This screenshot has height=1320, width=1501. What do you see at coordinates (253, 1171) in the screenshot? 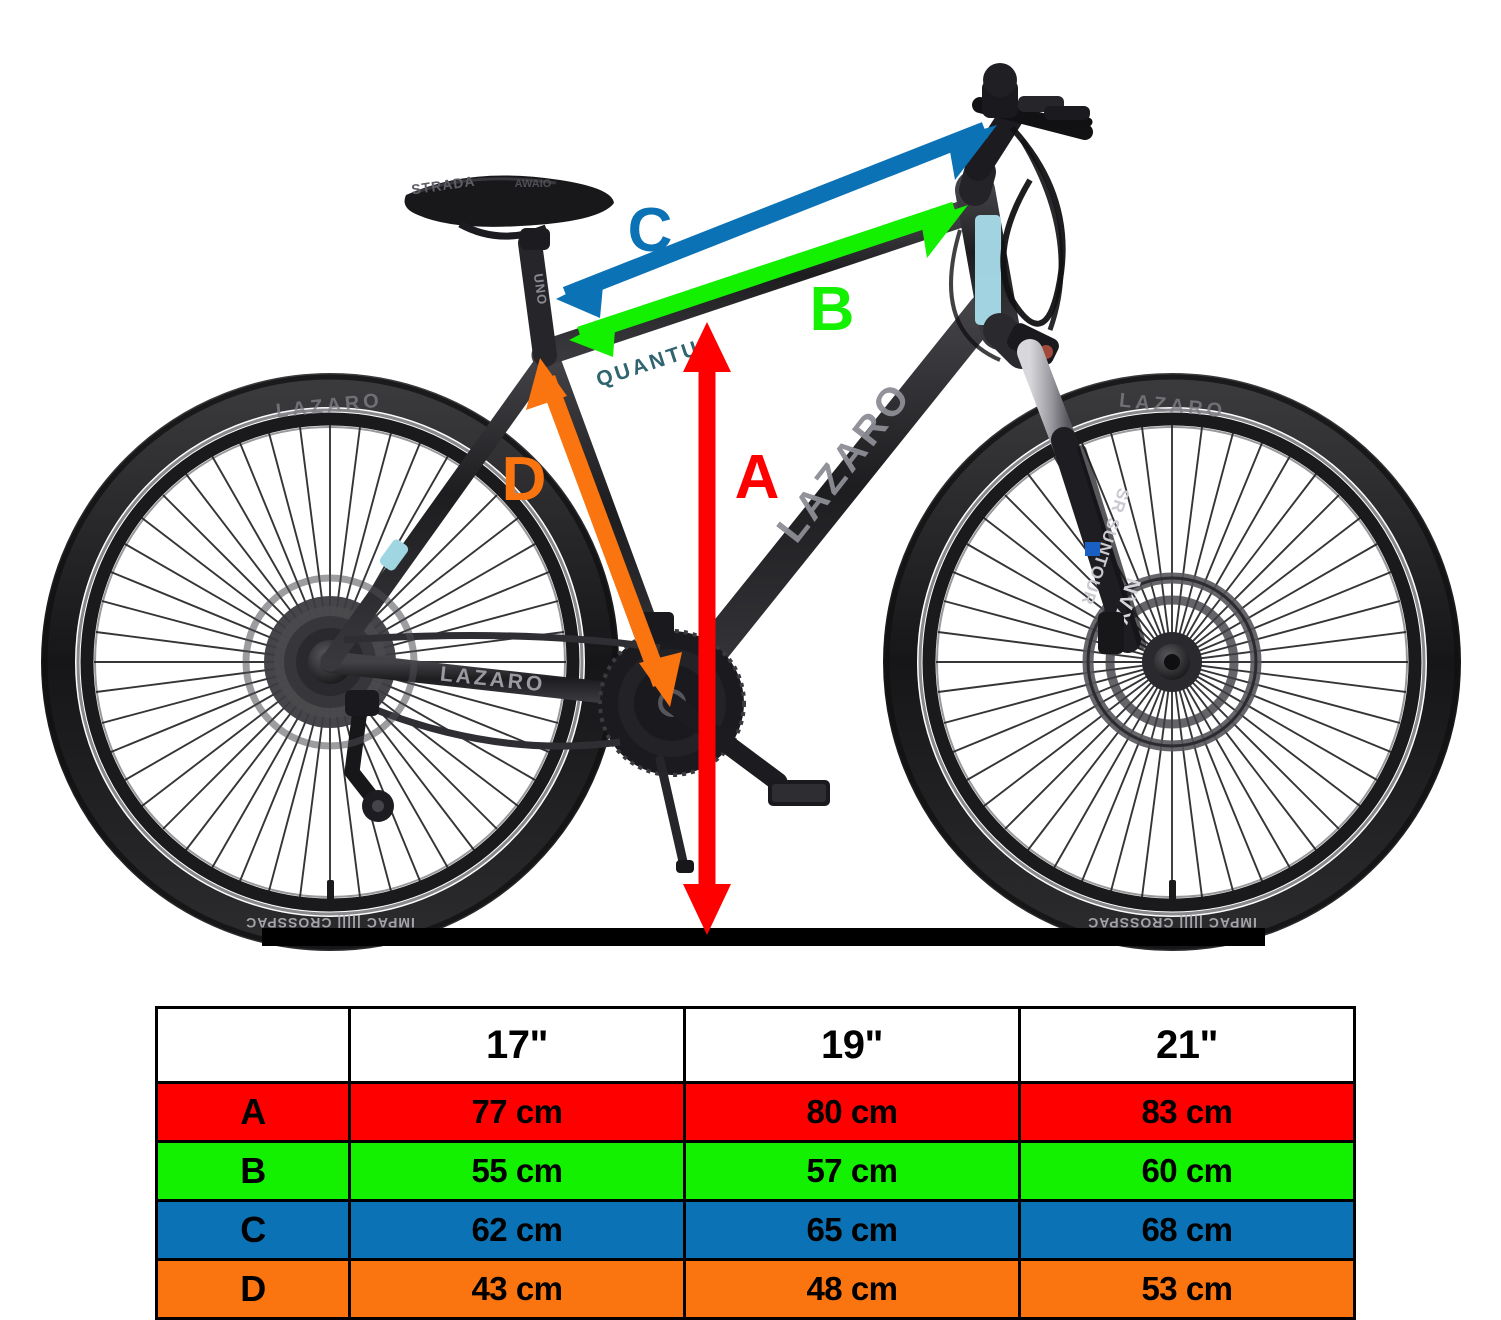
I see `row-label-b: B` at bounding box center [253, 1171].